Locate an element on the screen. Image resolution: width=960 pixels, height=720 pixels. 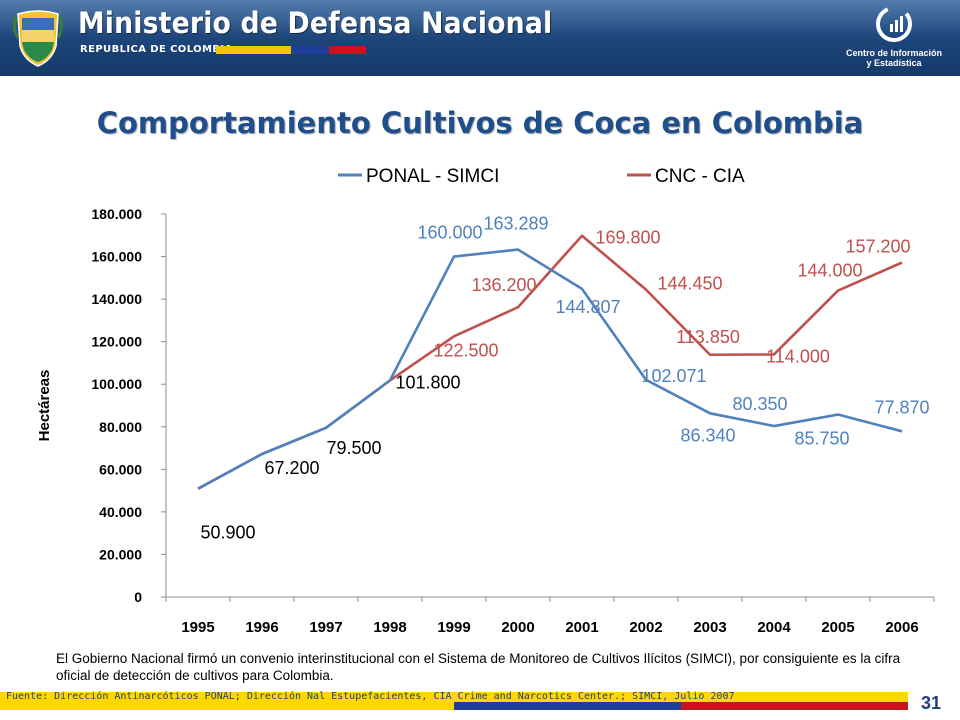
cie-label: Centro de Información y Estadística is located at coordinates (893, 58).